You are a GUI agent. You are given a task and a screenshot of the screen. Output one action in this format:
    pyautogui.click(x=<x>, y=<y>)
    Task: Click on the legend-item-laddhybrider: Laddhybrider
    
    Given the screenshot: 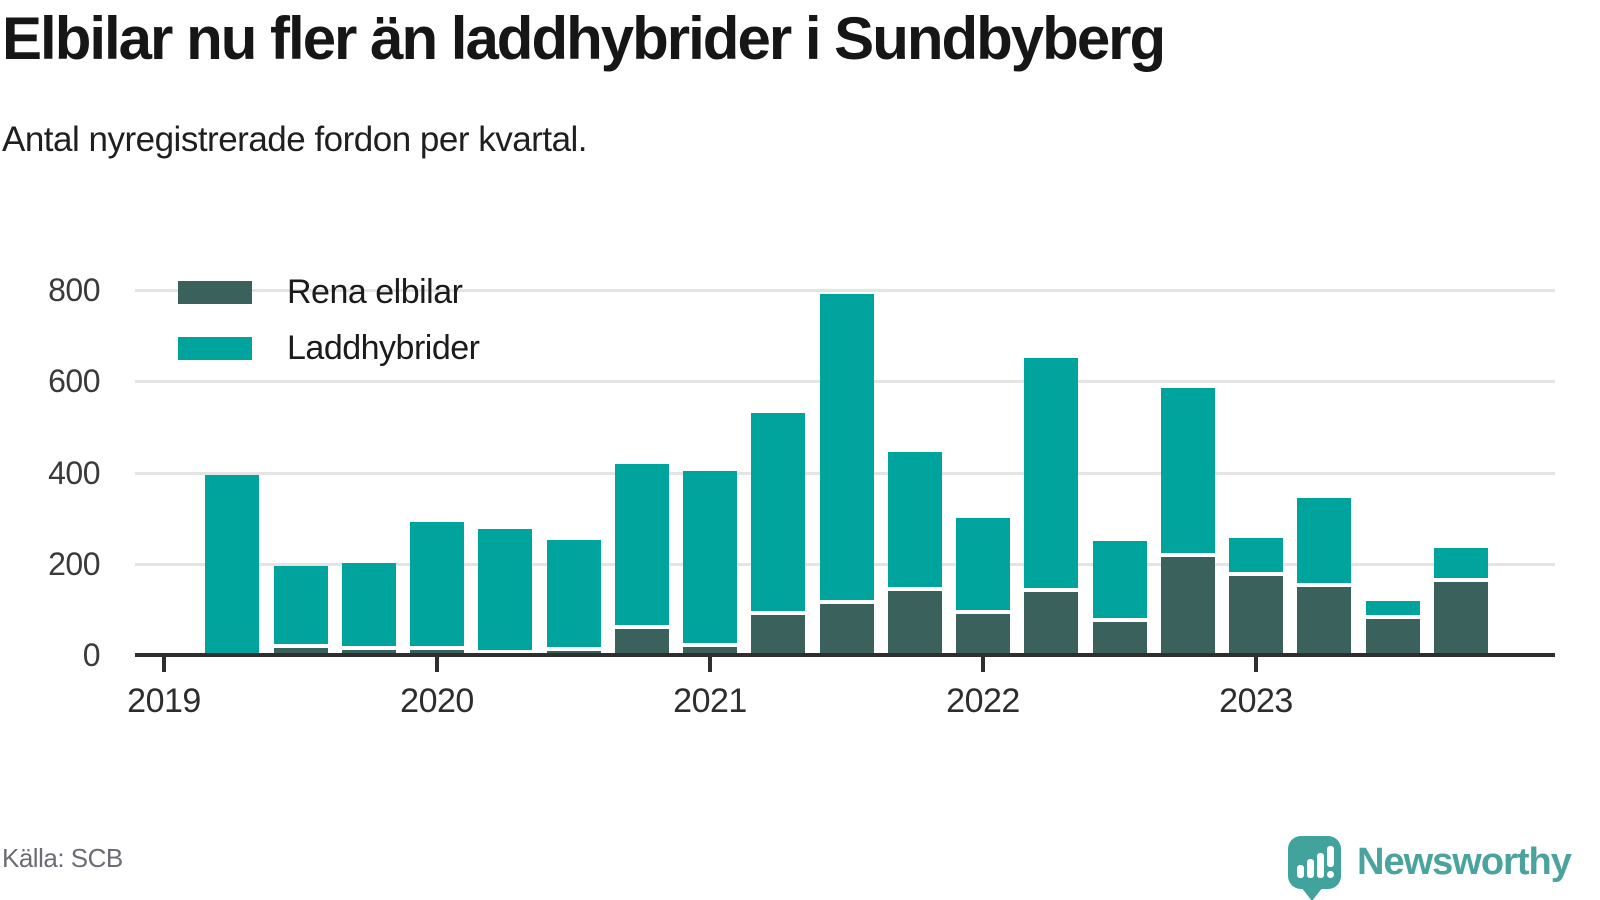 What is the action you would take?
    pyautogui.click(x=329, y=348)
    